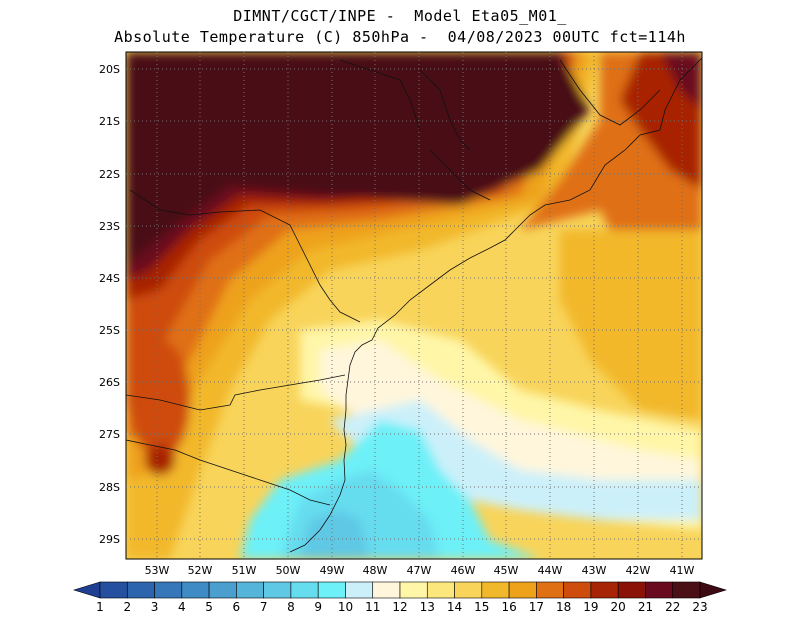  I want to click on lat-label: 27S, so click(109, 434).